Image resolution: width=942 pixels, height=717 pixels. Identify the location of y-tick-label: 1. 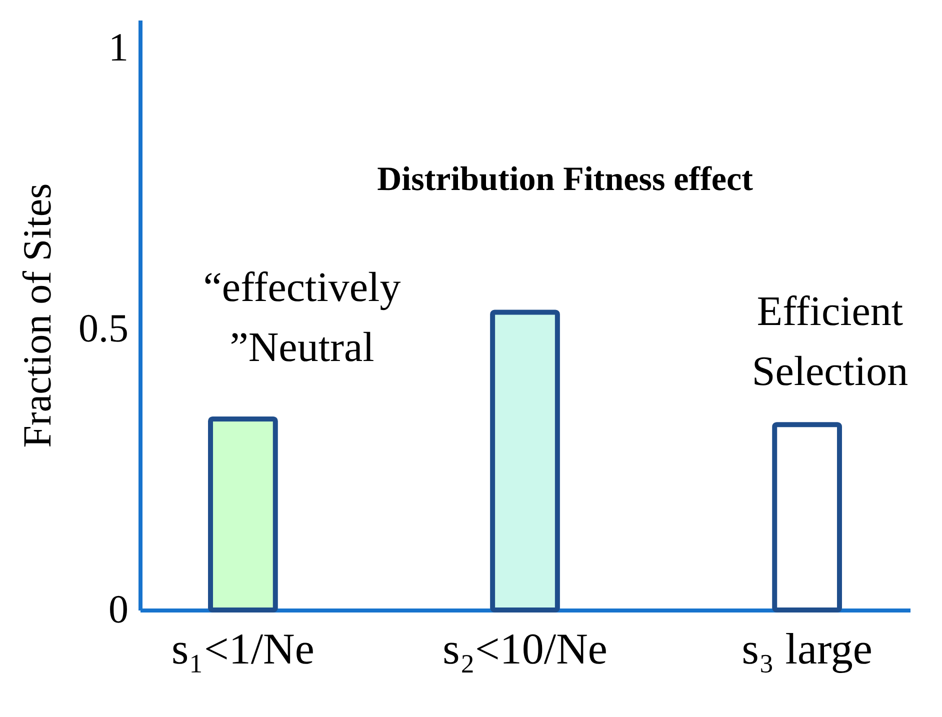
(118, 47).